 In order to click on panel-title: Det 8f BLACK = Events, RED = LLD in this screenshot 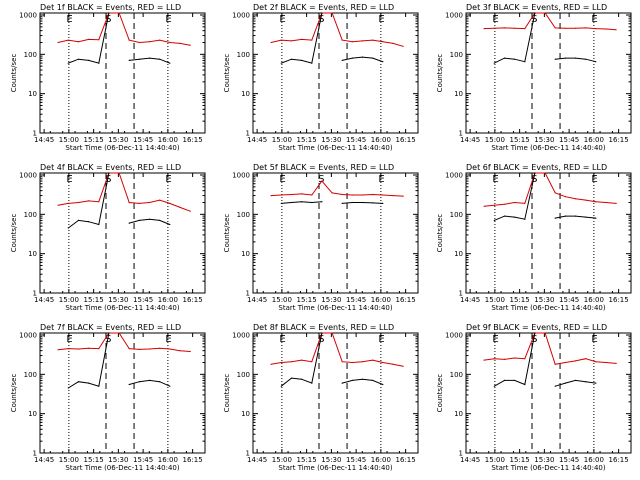, I will do `click(323, 327)`.